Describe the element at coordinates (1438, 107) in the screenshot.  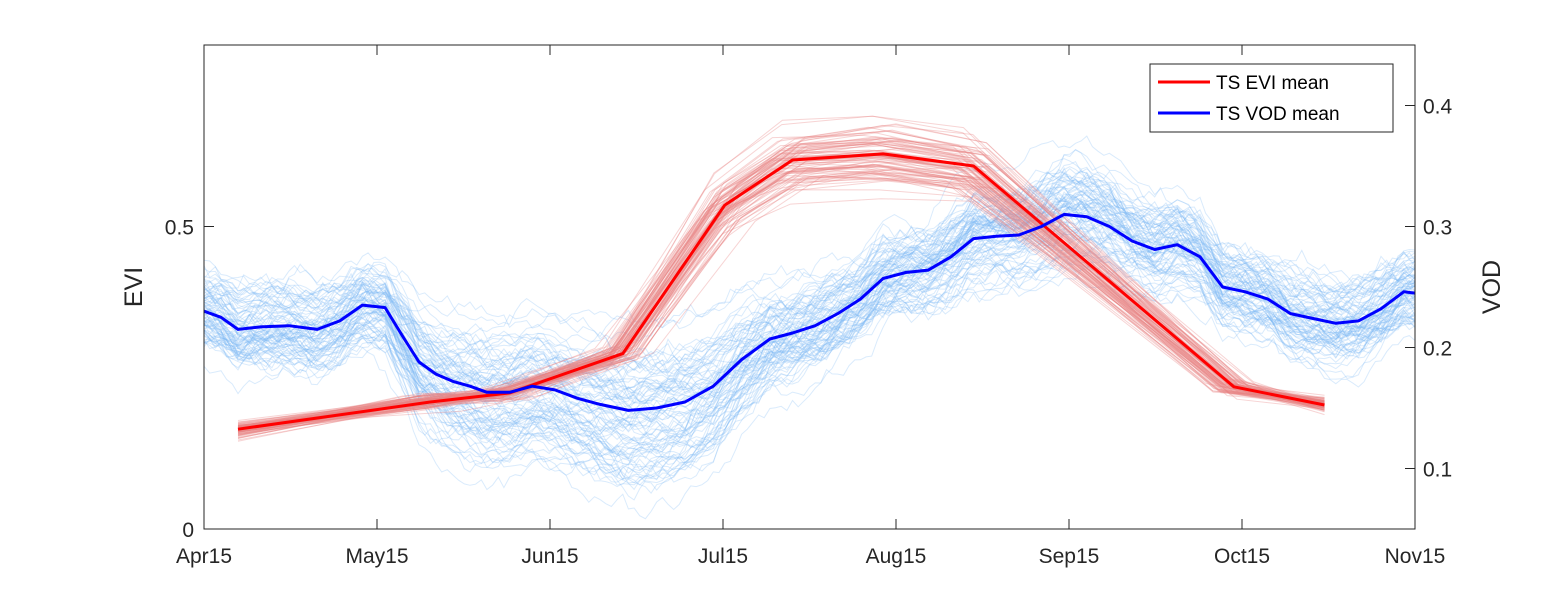
I see `right-tick-label: 0.4` at that location.